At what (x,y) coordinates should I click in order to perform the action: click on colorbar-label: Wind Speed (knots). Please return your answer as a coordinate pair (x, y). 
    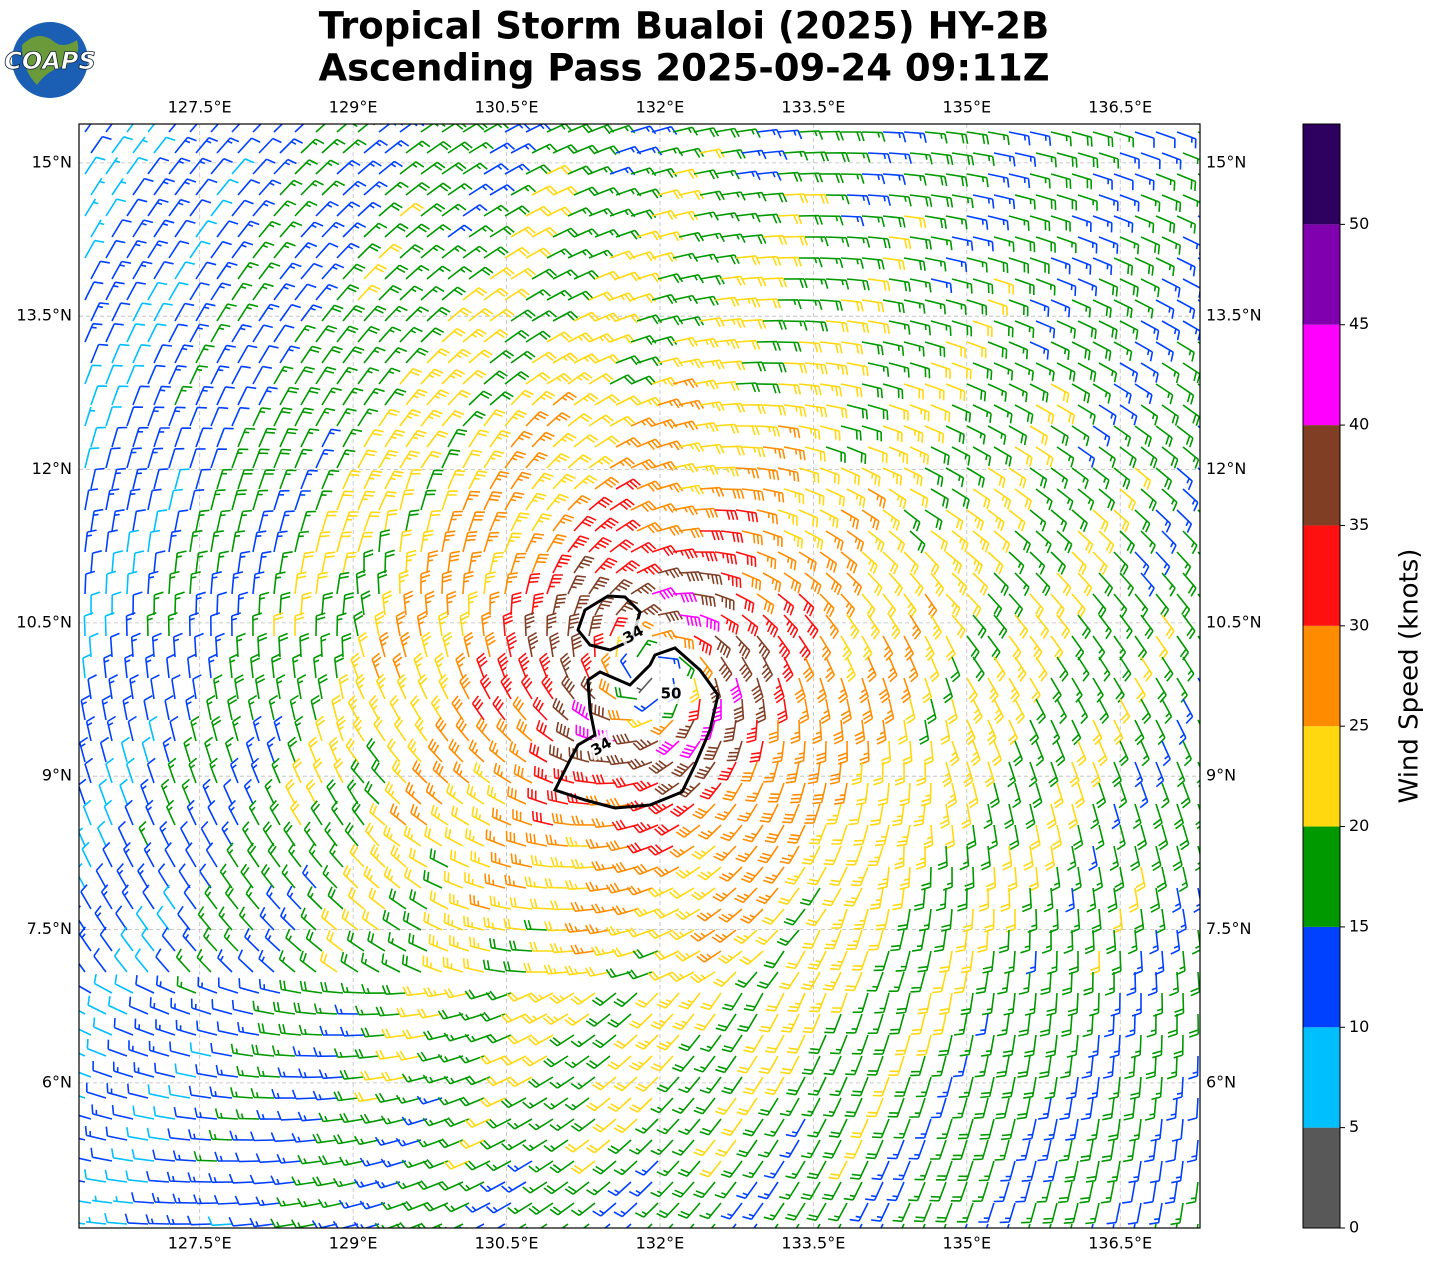
    Looking at the image, I should click on (1410, 676).